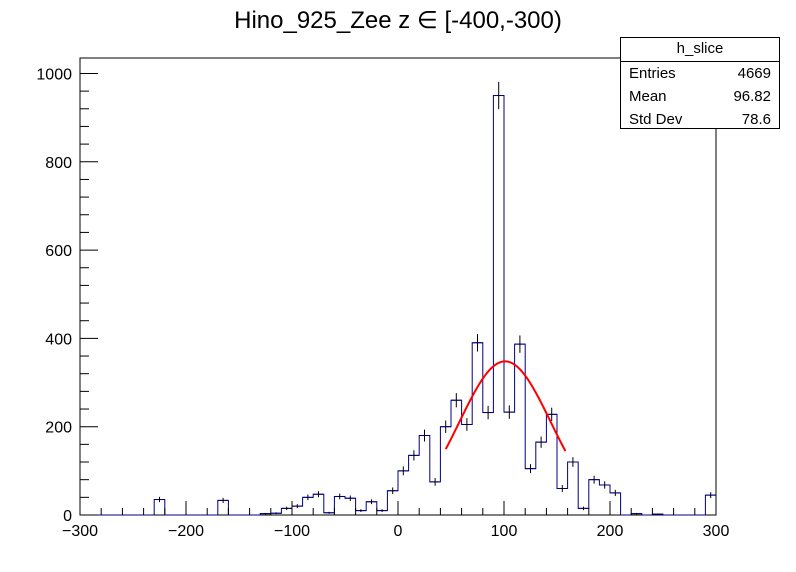 The height and width of the screenshot is (572, 796). What do you see at coordinates (756, 119) in the screenshot?
I see `stats-value: 78.6` at bounding box center [756, 119].